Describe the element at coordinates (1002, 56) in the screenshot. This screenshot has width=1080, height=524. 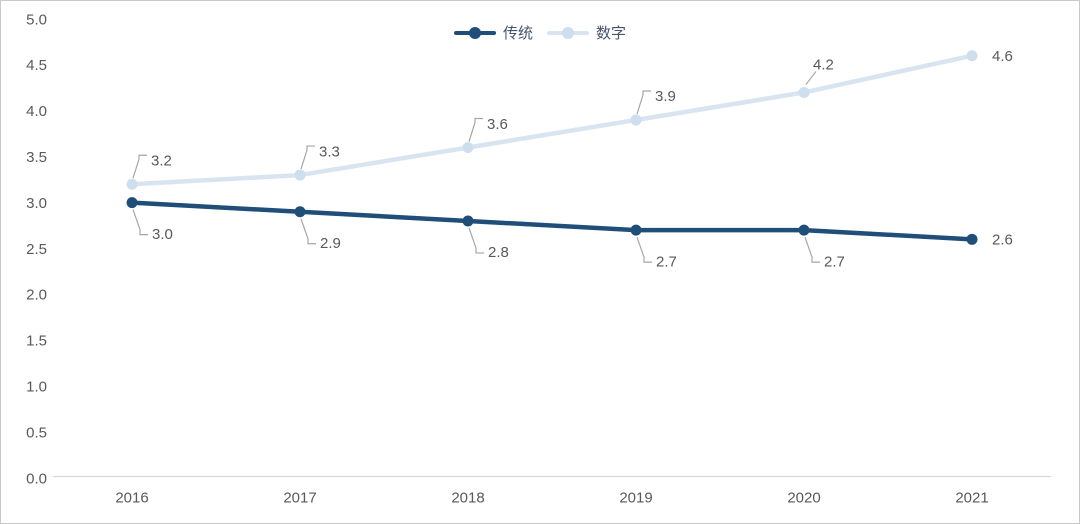
I see `data-label: 4.6` at that location.